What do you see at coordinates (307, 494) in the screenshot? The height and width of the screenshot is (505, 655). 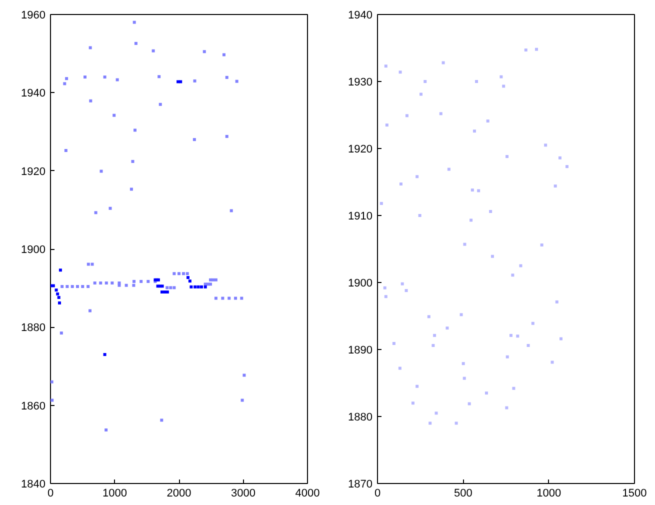 I see `x-tick-label: 4000` at bounding box center [307, 494].